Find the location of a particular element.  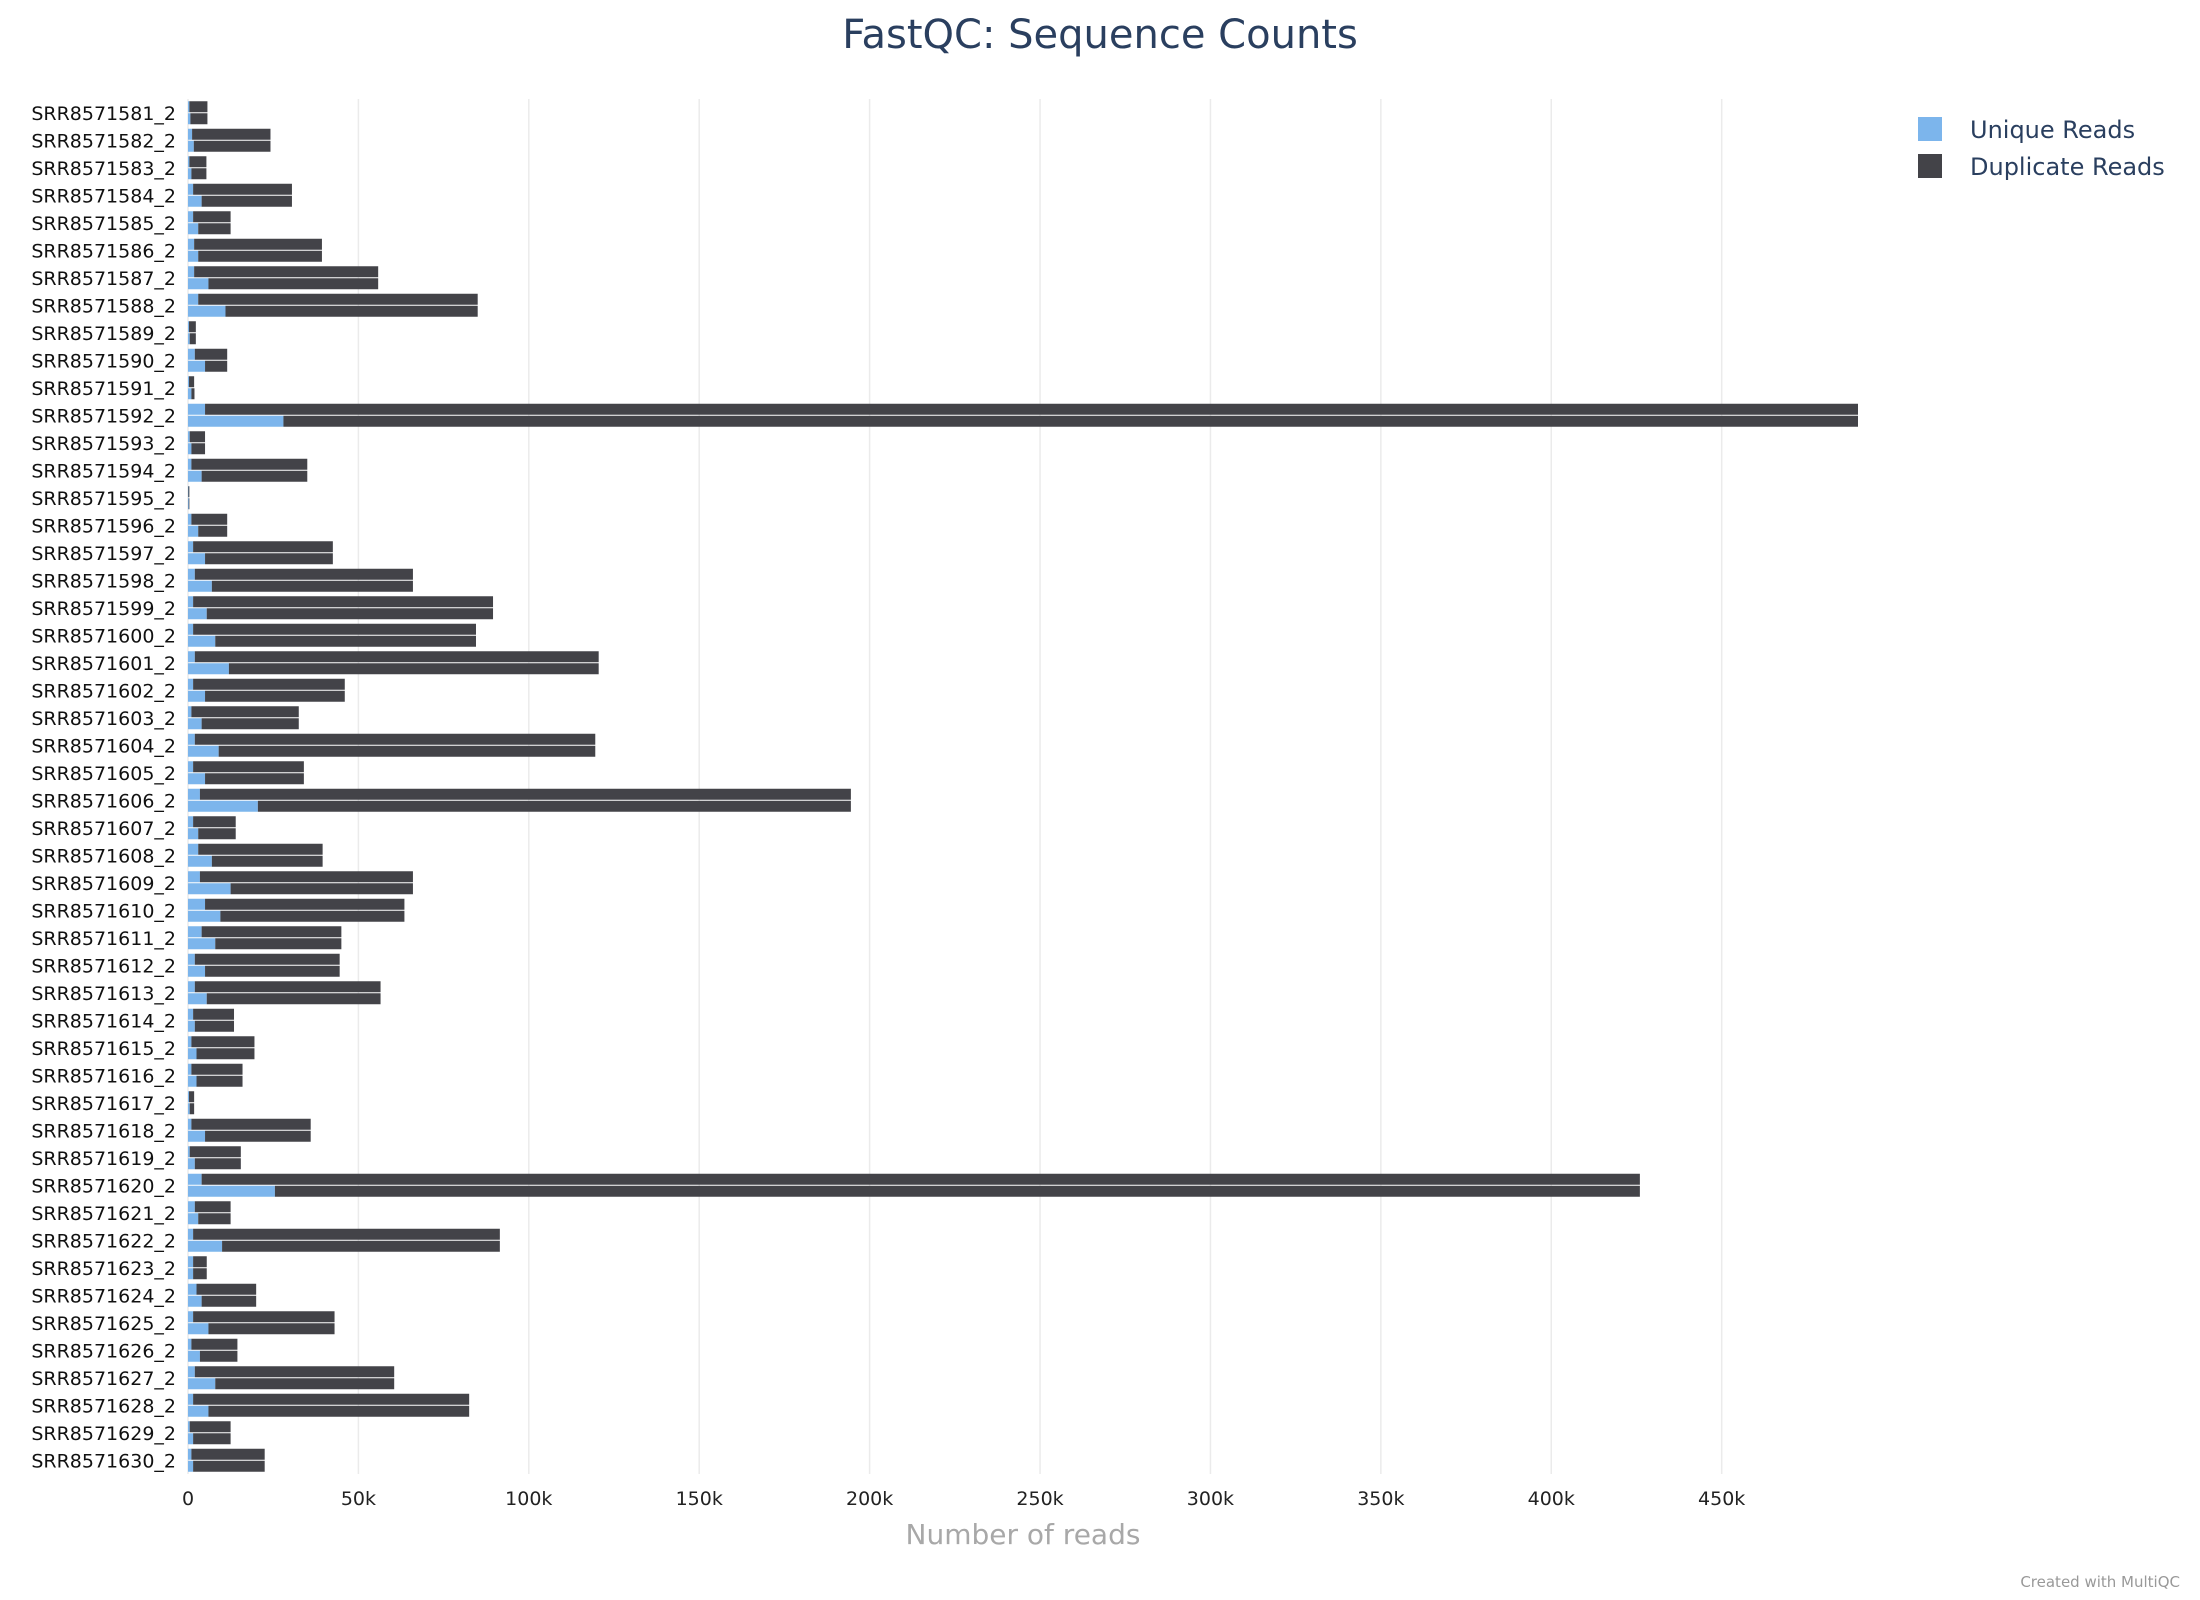

legend: Unique Reads Duplicate Reads is located at coordinates (2041, 148).